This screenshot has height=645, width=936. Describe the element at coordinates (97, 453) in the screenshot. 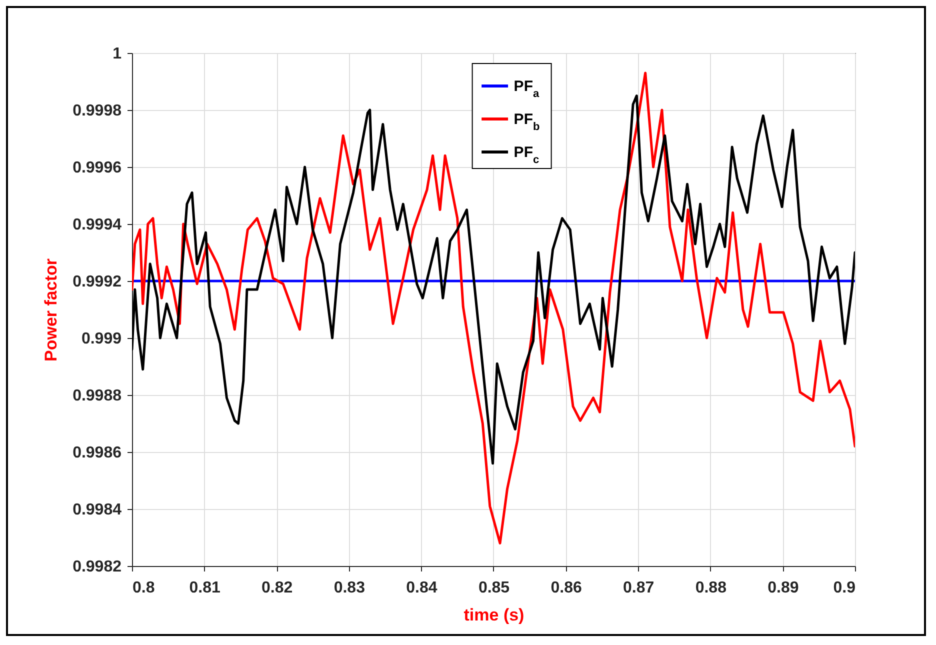

I see `y-tick-label: 0.9986` at that location.